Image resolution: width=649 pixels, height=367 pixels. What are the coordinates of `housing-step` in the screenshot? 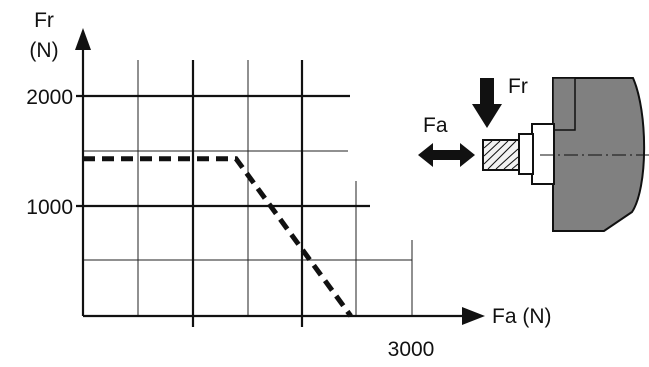 It's located at (564, 104).